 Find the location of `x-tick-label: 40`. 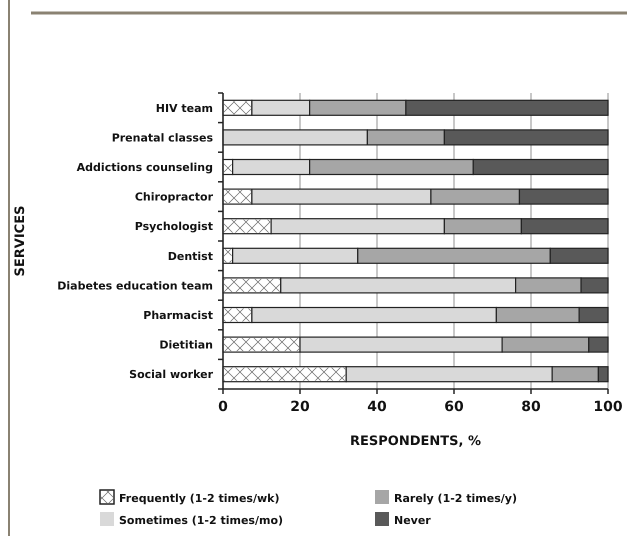

x-tick-label: 40 is located at coordinates (377, 407).